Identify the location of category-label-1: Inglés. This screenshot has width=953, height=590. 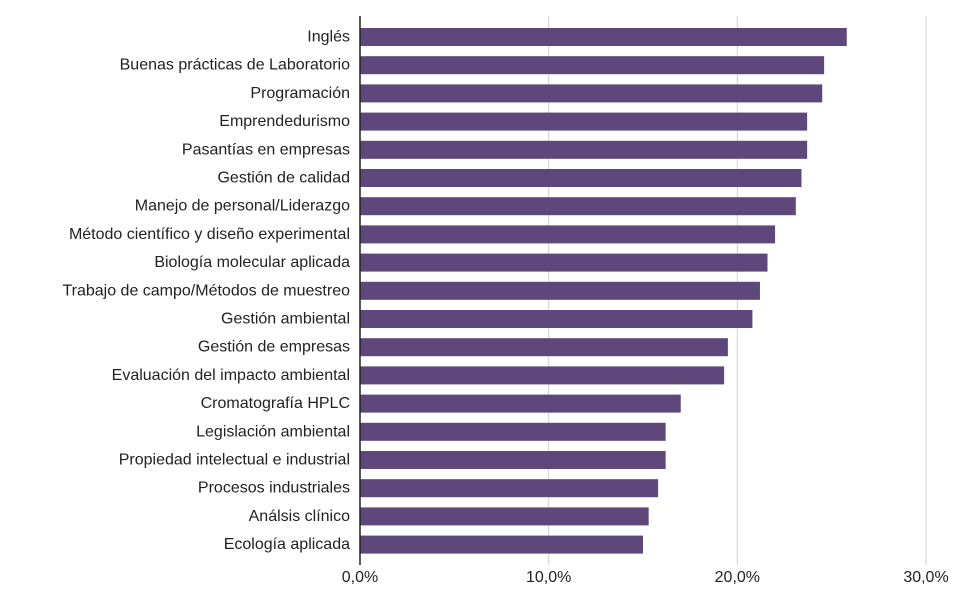
(328, 37).